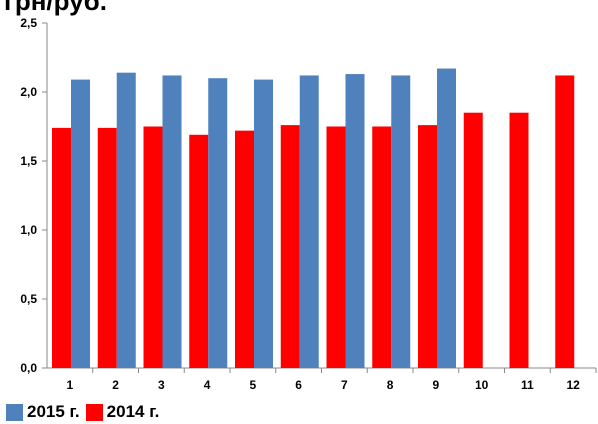 The image size is (598, 424). What do you see at coordinates (527, 385) in the screenshot?
I see `x-tick-label: 11` at bounding box center [527, 385].